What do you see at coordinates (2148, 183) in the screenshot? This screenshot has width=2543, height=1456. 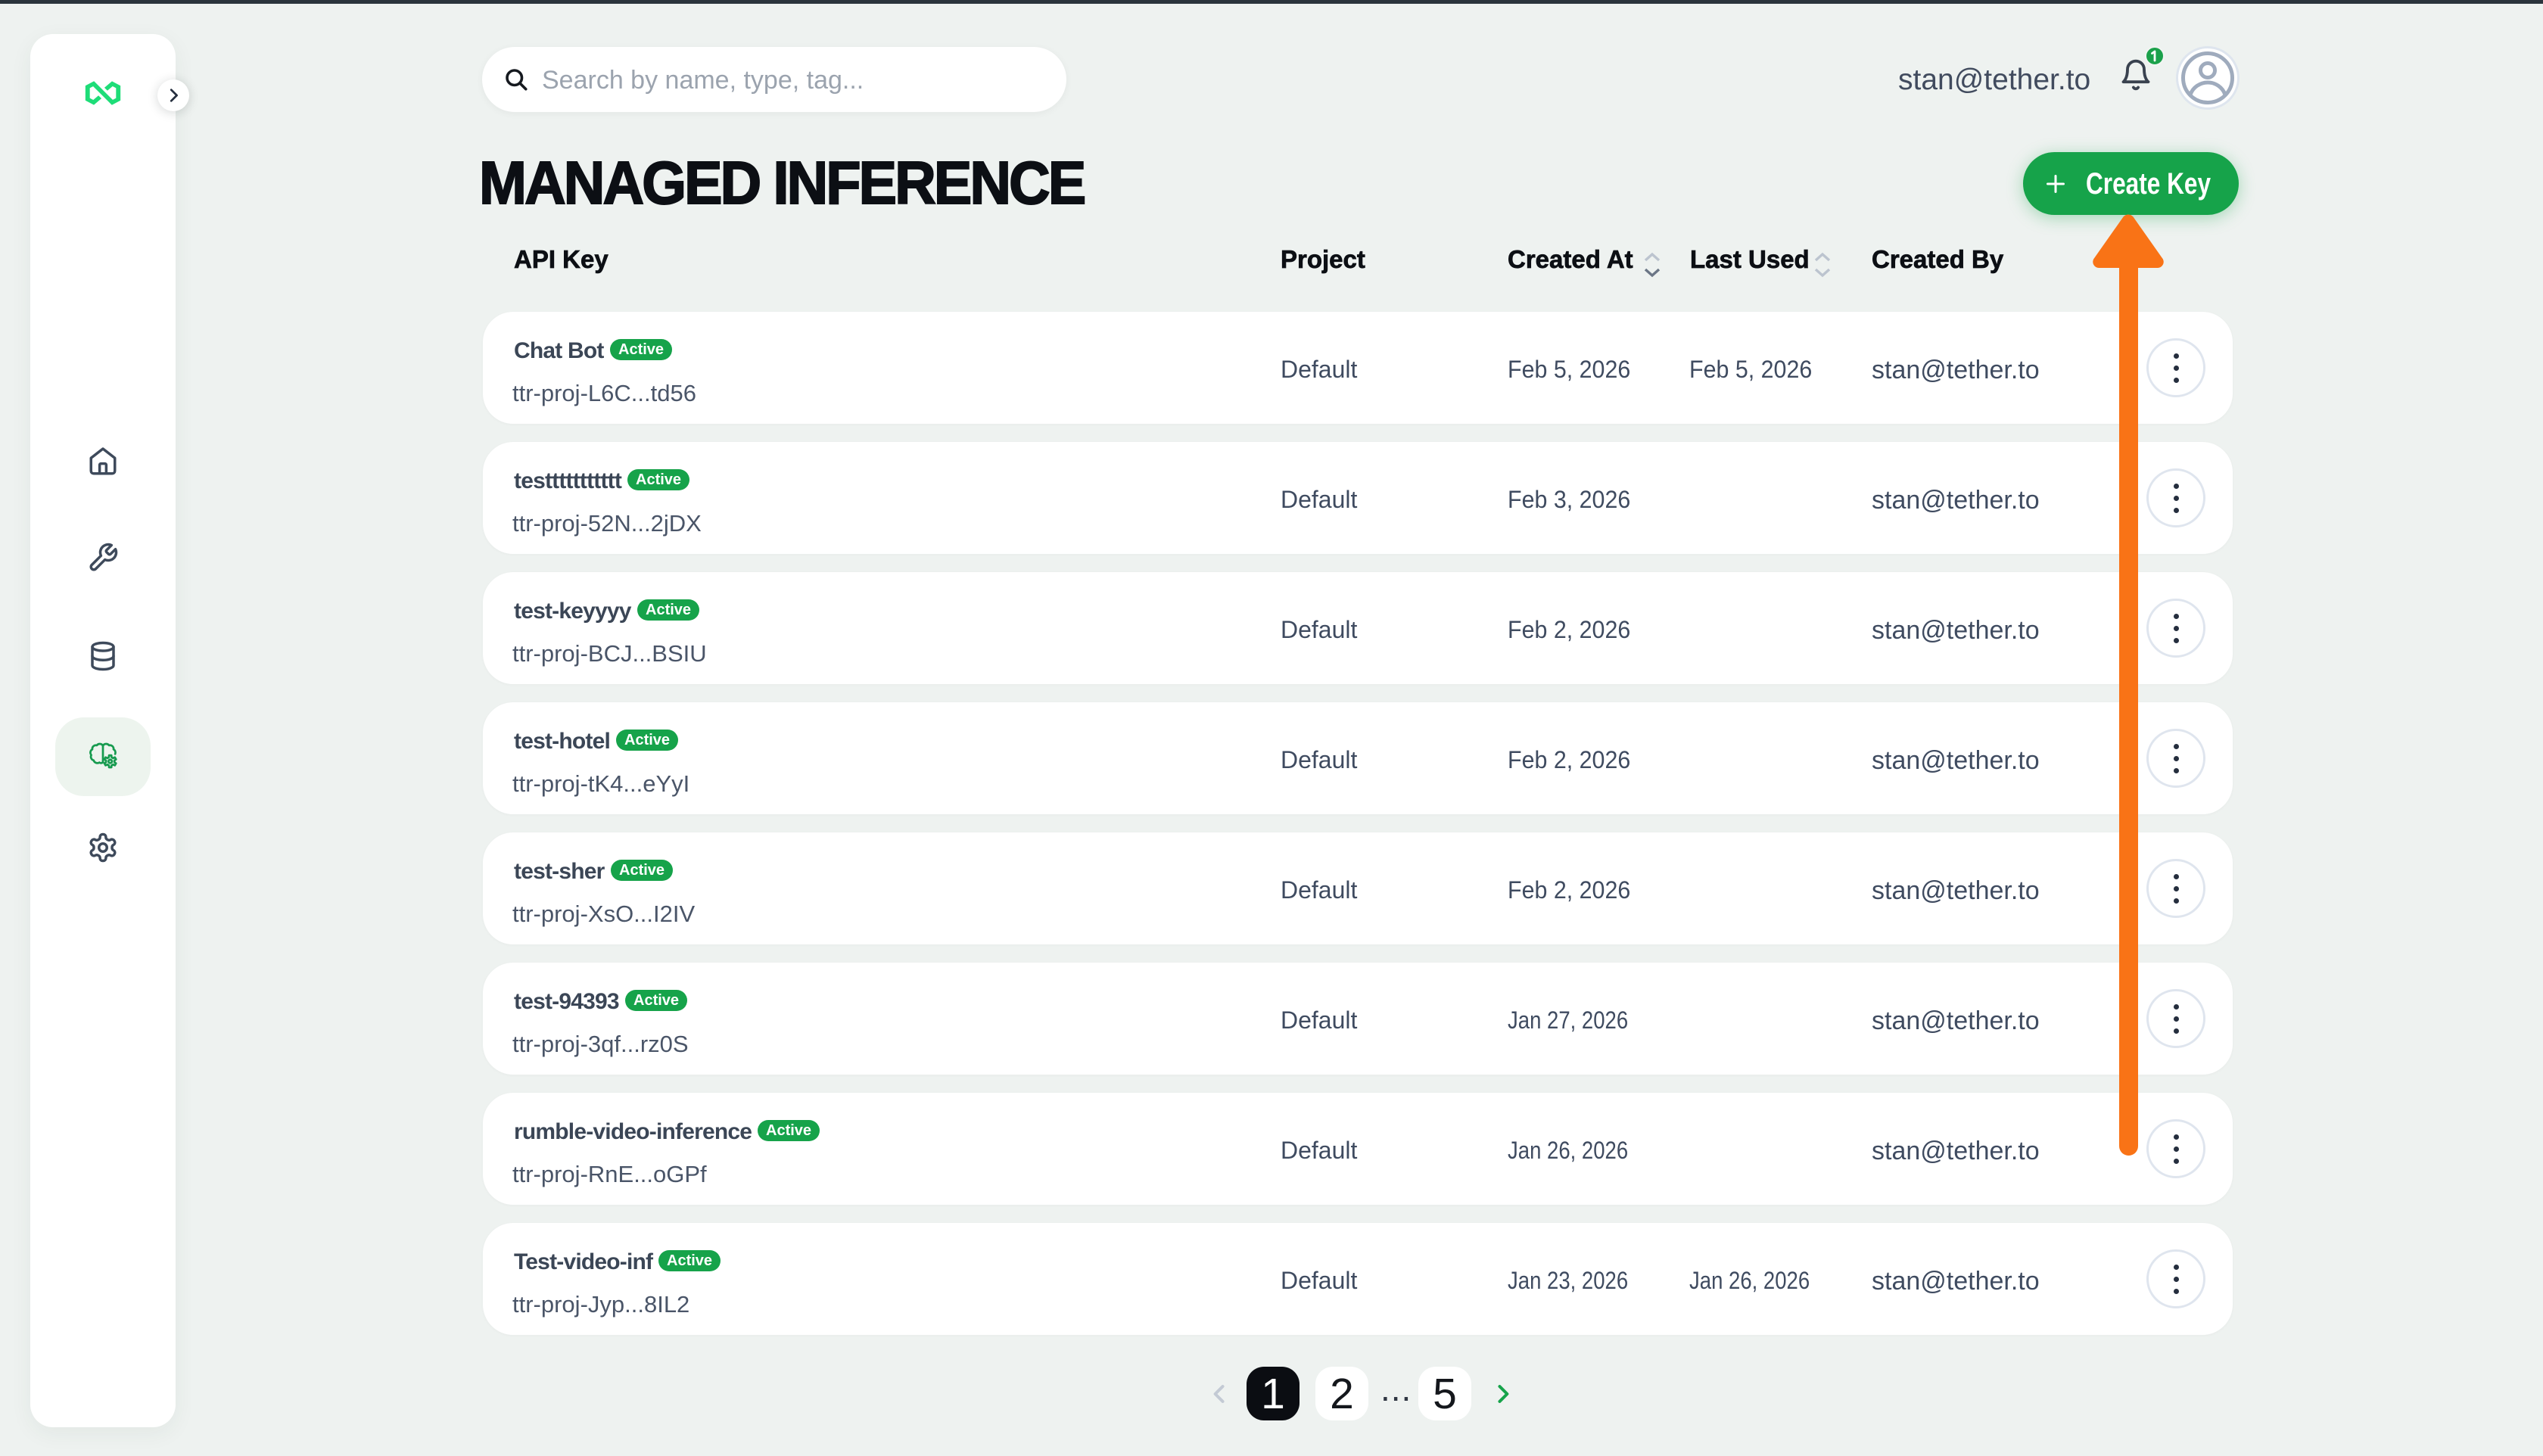 I see `svg-text: Create Key` at bounding box center [2148, 183].